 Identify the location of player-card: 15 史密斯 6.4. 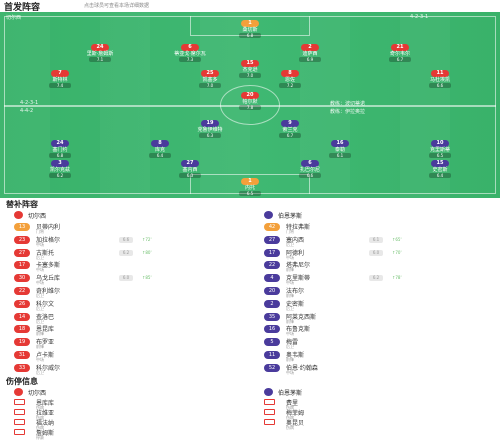
(440, 169).